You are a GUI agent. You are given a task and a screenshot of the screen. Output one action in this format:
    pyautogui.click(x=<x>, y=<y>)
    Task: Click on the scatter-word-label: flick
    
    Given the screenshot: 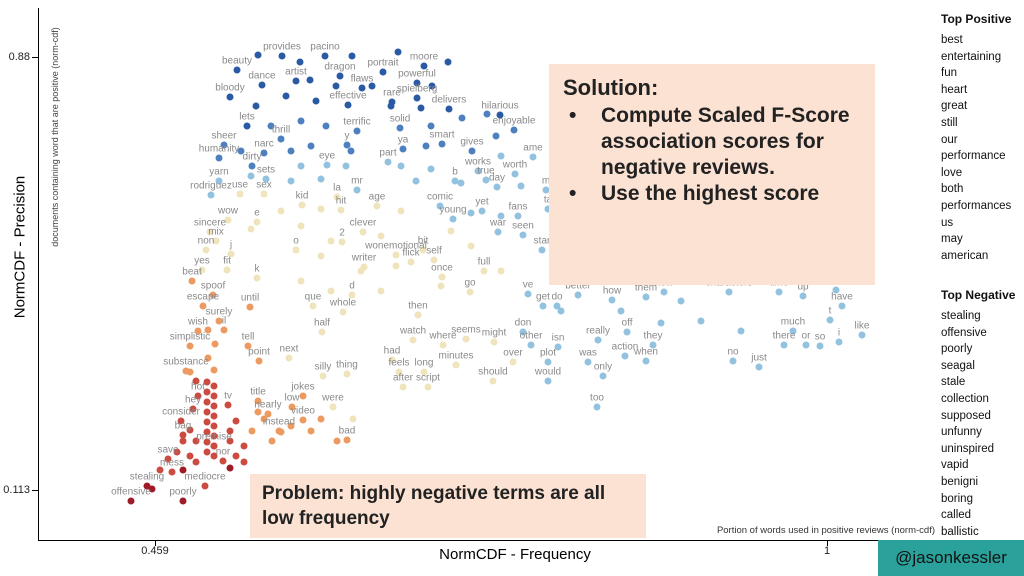 What is the action you would take?
    pyautogui.click(x=411, y=253)
    